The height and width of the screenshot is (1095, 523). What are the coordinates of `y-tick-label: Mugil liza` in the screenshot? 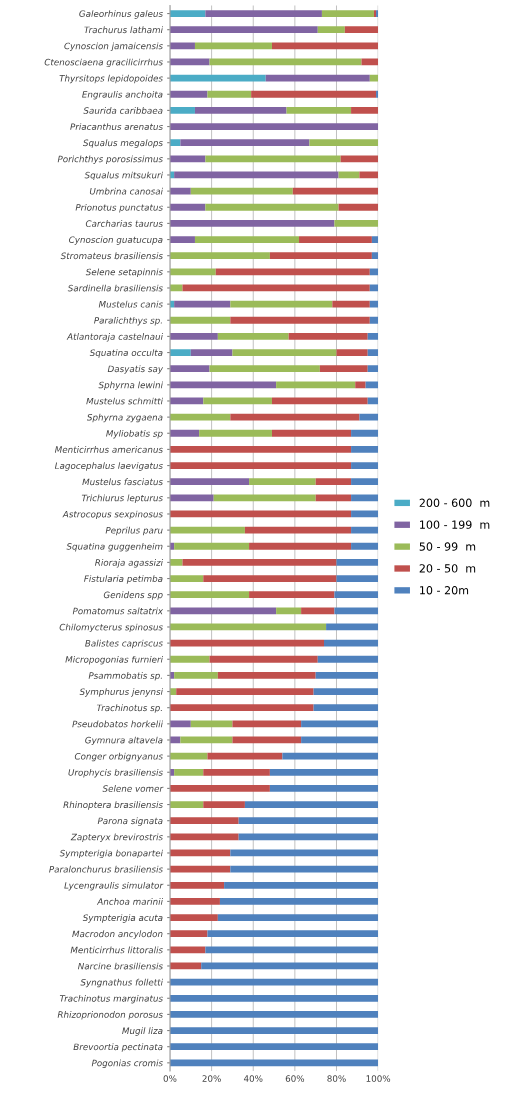 It's located at (142, 1031).